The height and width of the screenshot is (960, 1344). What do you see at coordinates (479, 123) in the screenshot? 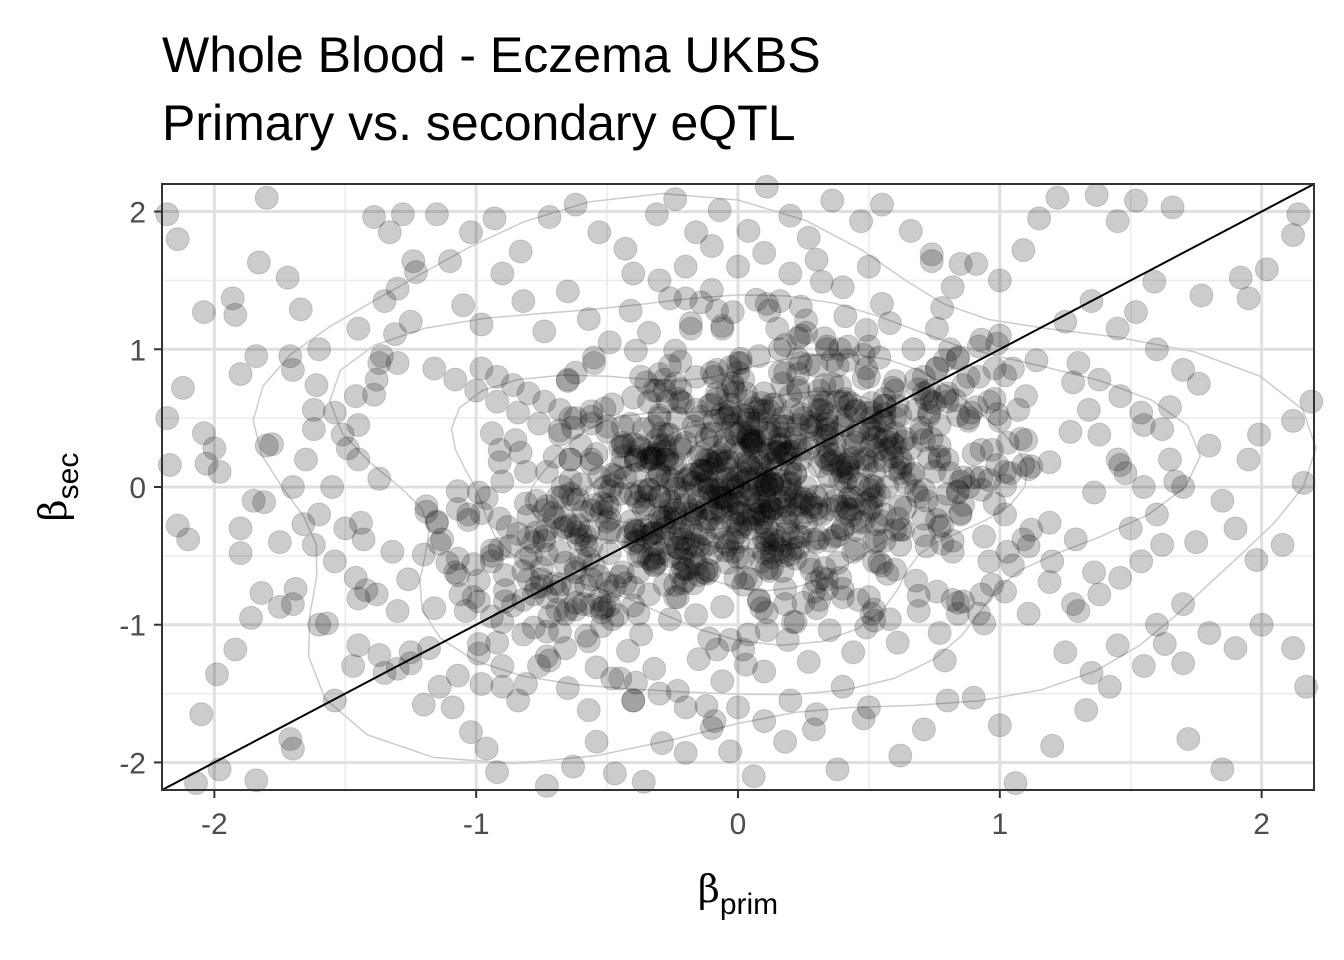
I see `chart-title-line-2: Primary vs. secondary eQTL` at bounding box center [479, 123].